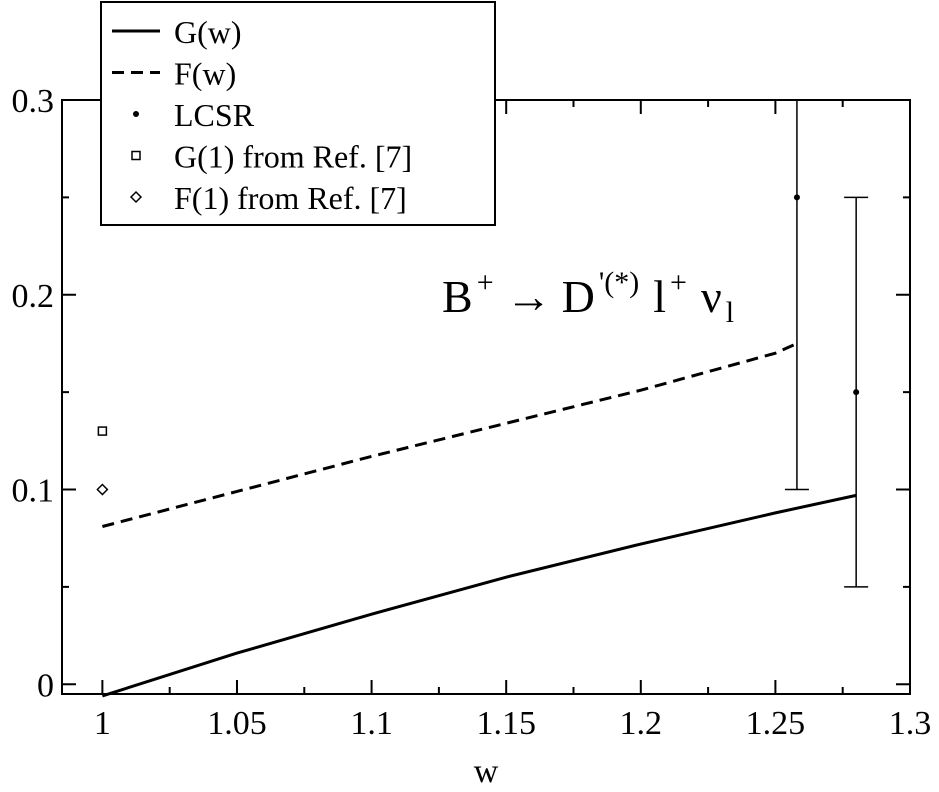 The width and height of the screenshot is (939, 792). I want to click on x-tick-label: 1.05, so click(237, 723).